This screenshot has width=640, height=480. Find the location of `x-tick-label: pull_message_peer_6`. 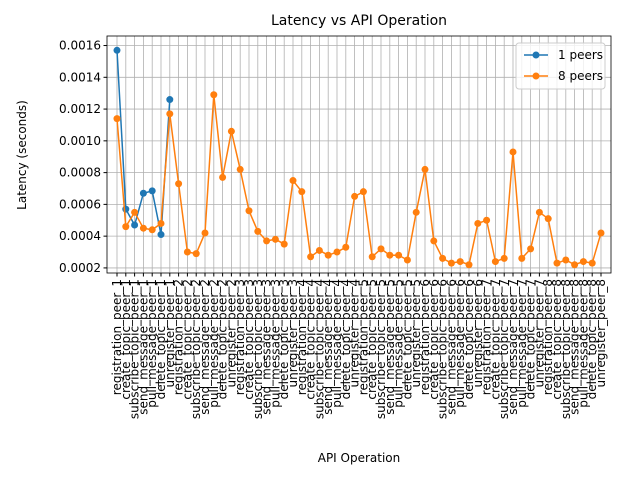

x-tick-label: pull_message_peer_6 is located at coordinates (460, 343).